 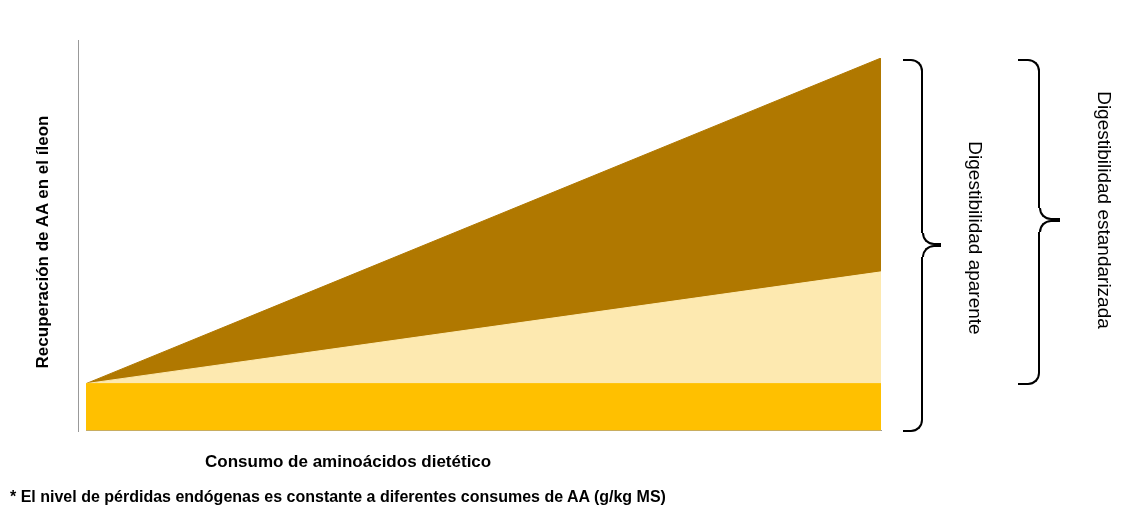 What do you see at coordinates (338, 497) in the screenshot?
I see `text: * El nivel de pérdidas endógenas es constante a diferentes consumes de AA (g/kg MS)` at bounding box center [338, 497].